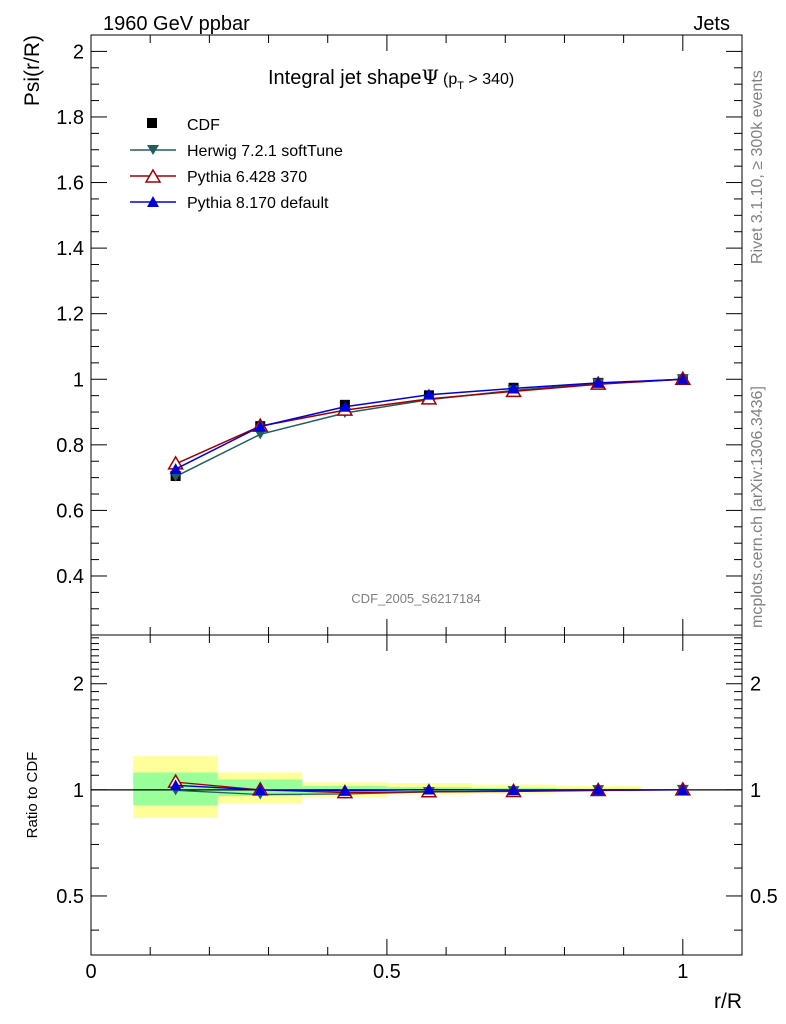 The height and width of the screenshot is (1024, 786). Describe the element at coordinates (247, 177) in the screenshot. I see `legend-label-py6: Pythia 6.428 370` at that location.